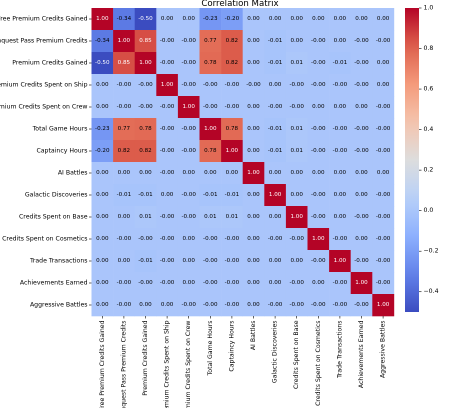 This screenshot has height=408, width=474. Describe the element at coordinates (210, 349) in the screenshot. I see `x-tick-label: Total Game Hours` at that location.